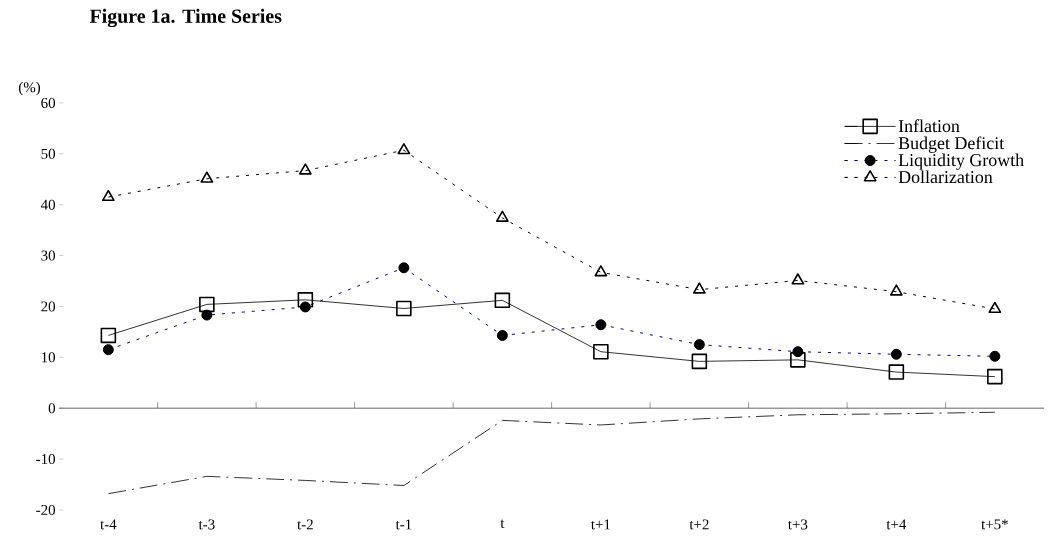 The height and width of the screenshot is (542, 1049). What do you see at coordinates (797, 524) in the screenshot?
I see `x-tick-label: t+3` at bounding box center [797, 524].